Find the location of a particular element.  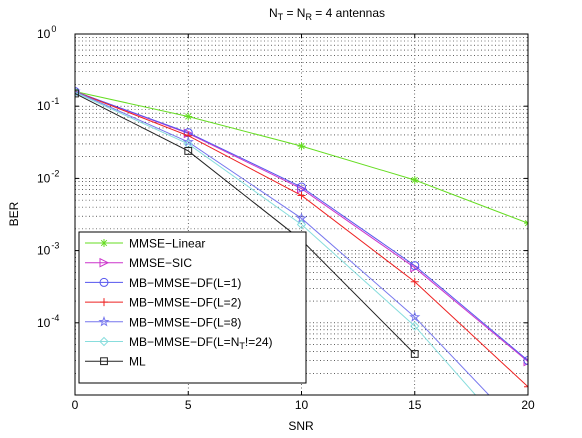

legend-entry: MMSE−Linear is located at coordinates (145, 244).